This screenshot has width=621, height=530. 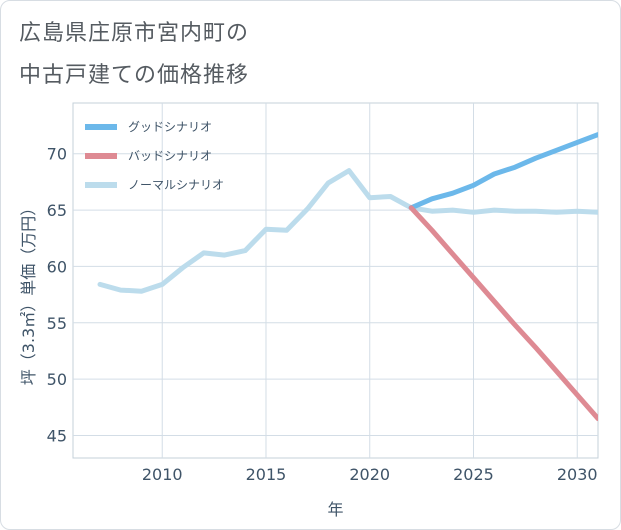 I want to click on y-tick-label: 65, so click(x=57, y=210).